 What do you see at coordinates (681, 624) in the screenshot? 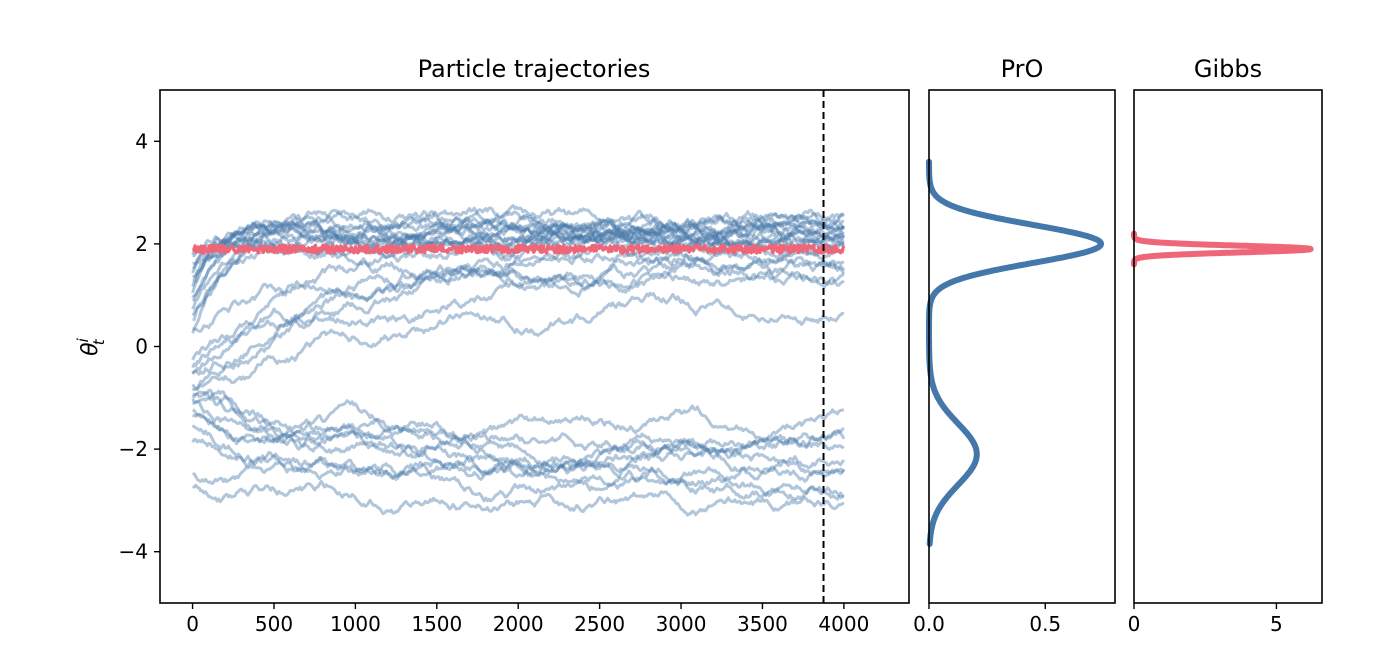
I see `x-tick-label: 3000` at bounding box center [681, 624].